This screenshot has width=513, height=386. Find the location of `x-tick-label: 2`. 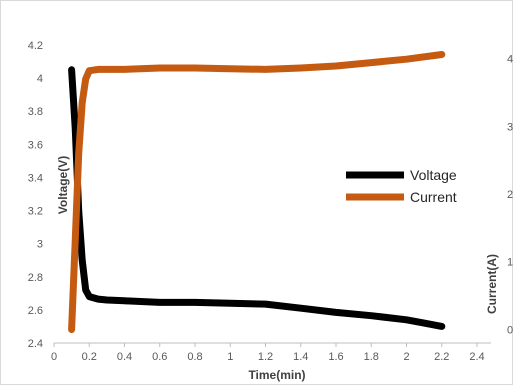

x-tick-label: 2 is located at coordinates (406, 357).